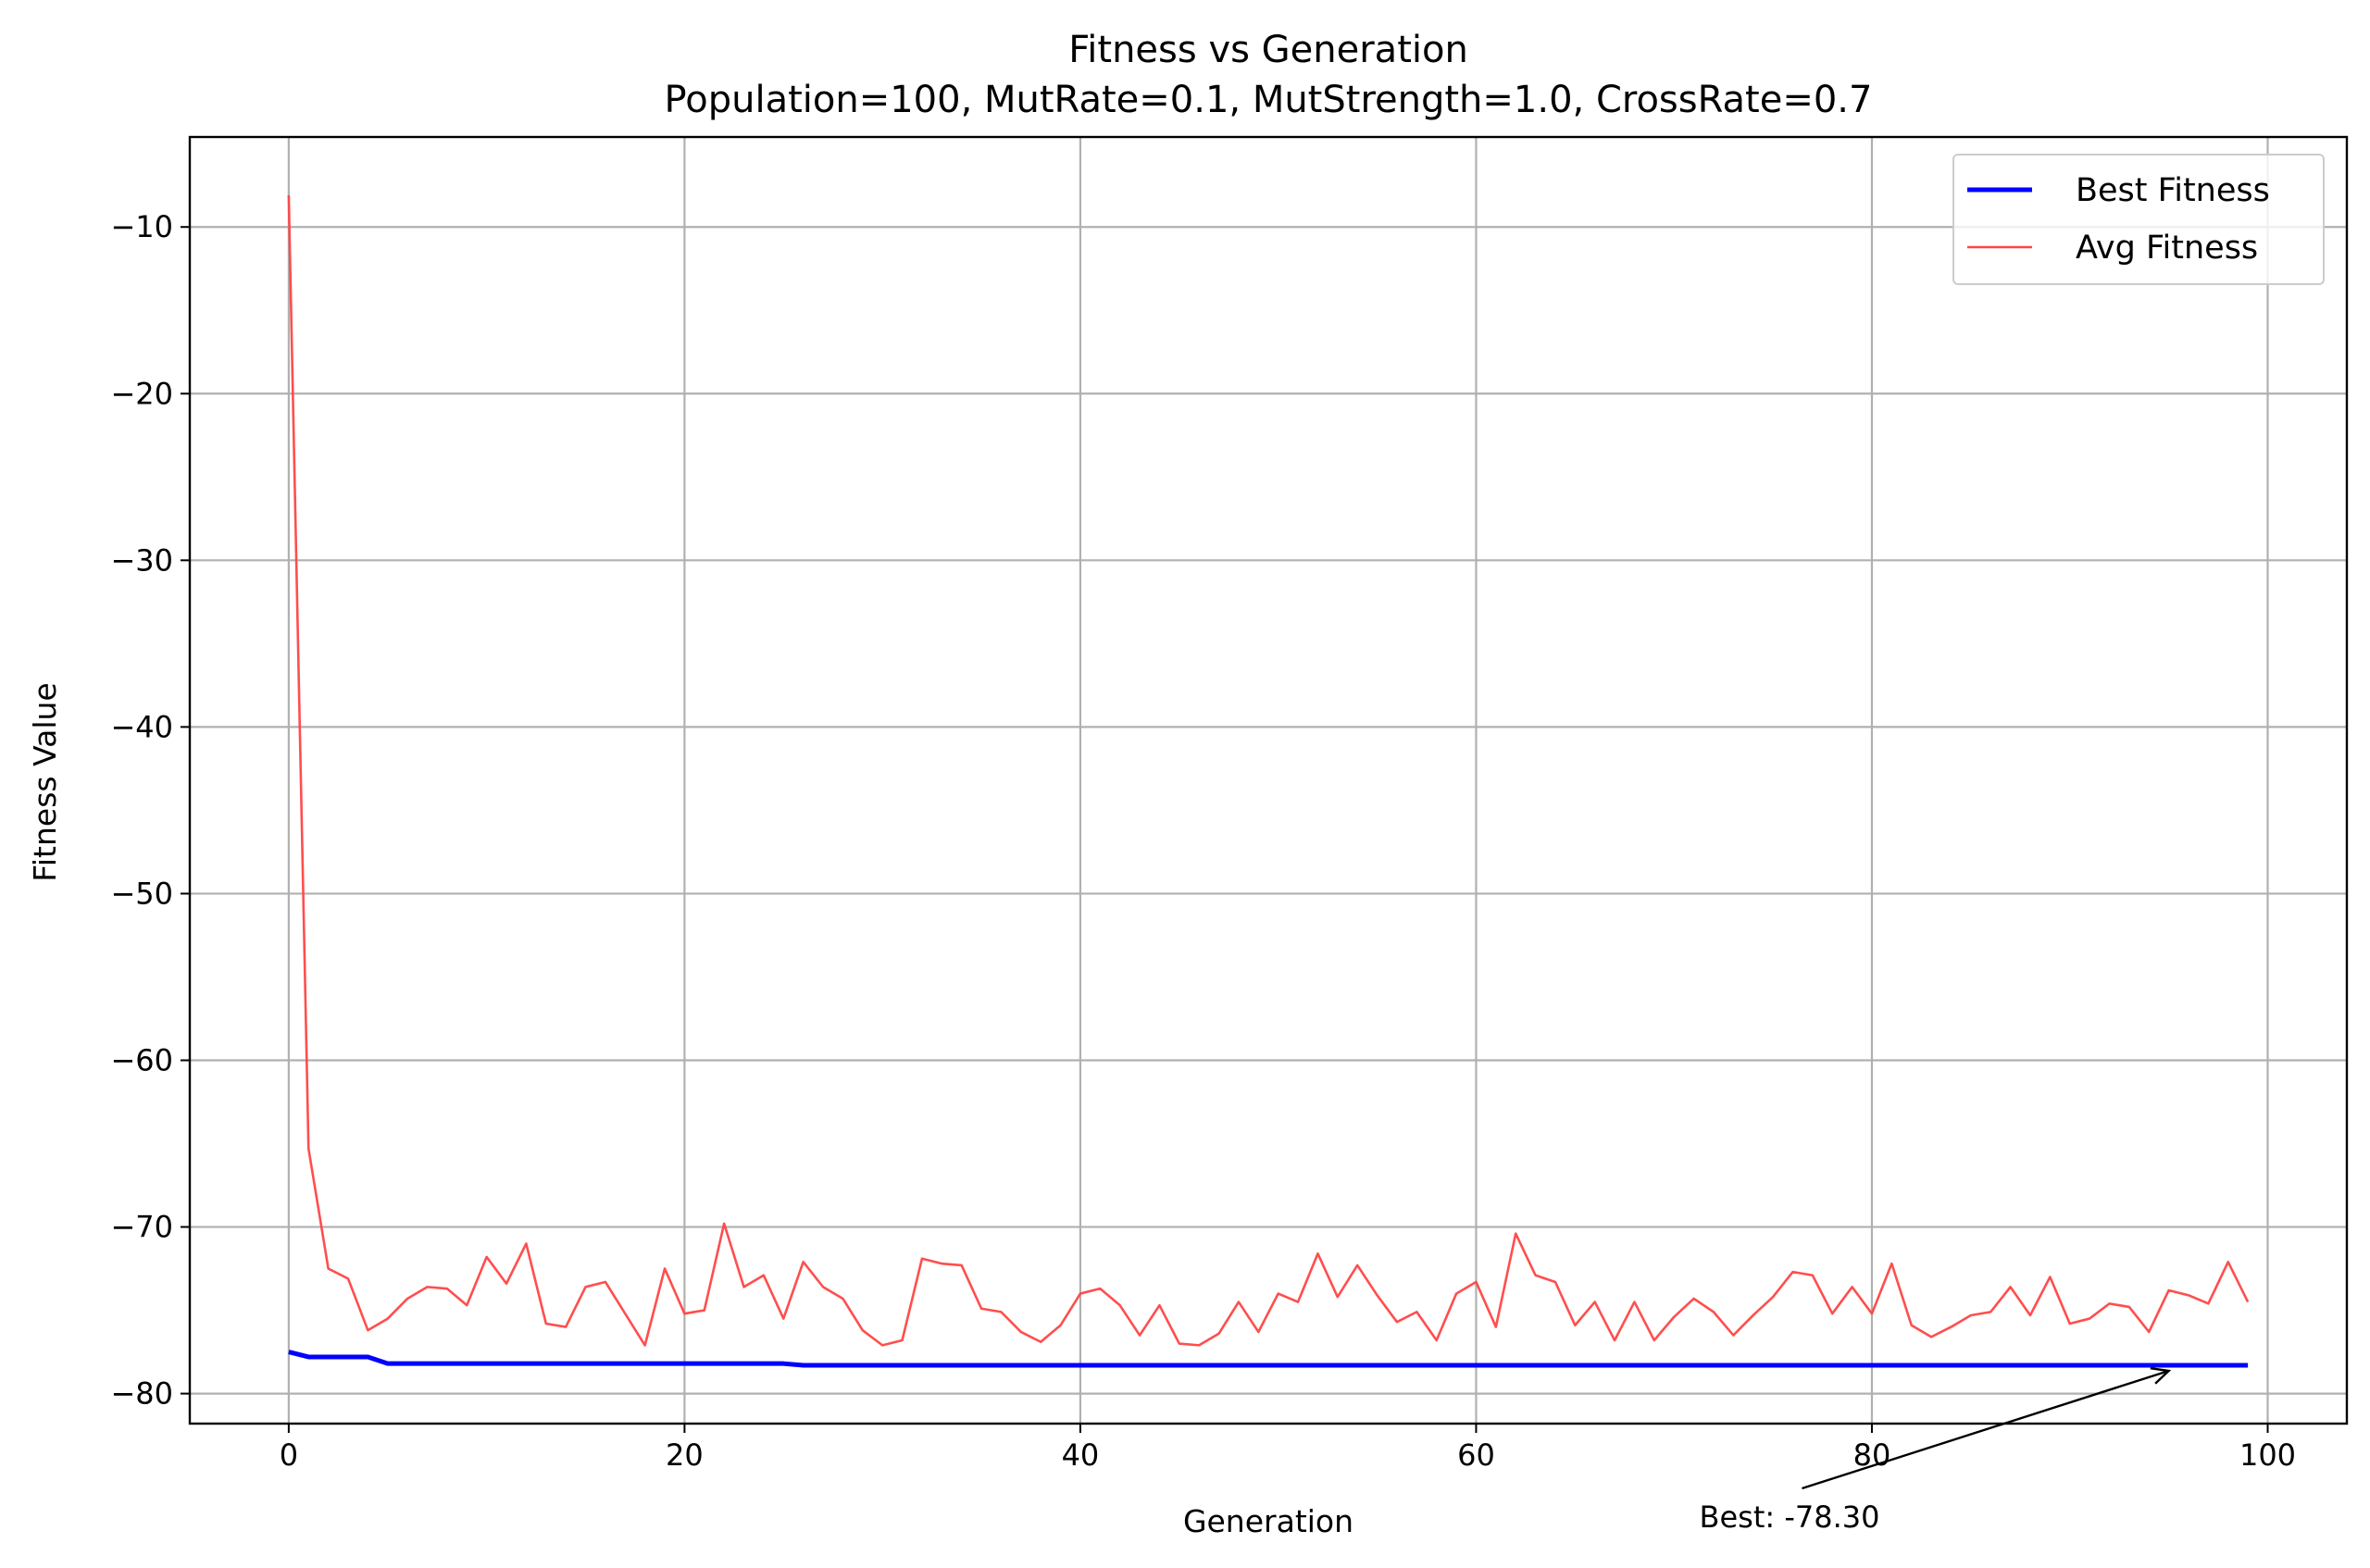  Describe the element at coordinates (141, 393) in the screenshot. I see `y-tick-label: −20` at that location.